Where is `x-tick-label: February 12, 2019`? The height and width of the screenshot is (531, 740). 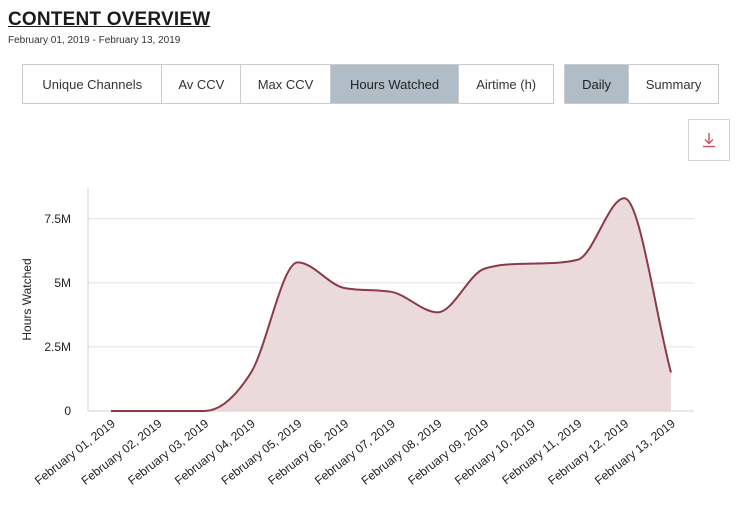 x-tick-label: February 12, 2019 is located at coordinates (588, 452).